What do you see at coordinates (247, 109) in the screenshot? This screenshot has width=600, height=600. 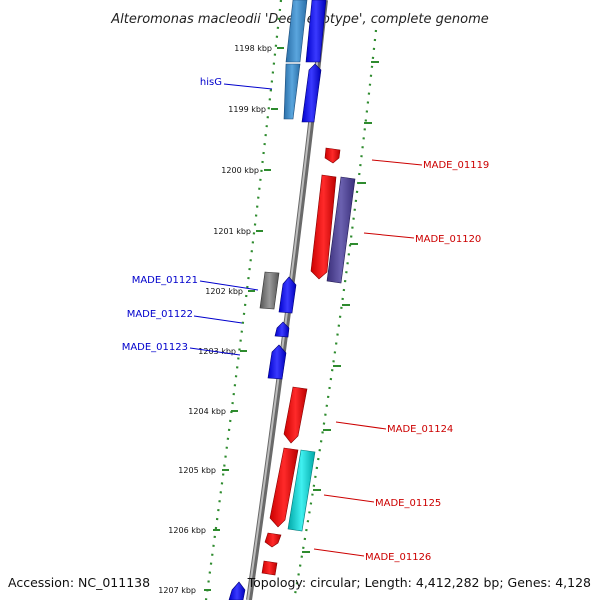 I see `tick-label: 1199 kbp` at bounding box center [247, 109].